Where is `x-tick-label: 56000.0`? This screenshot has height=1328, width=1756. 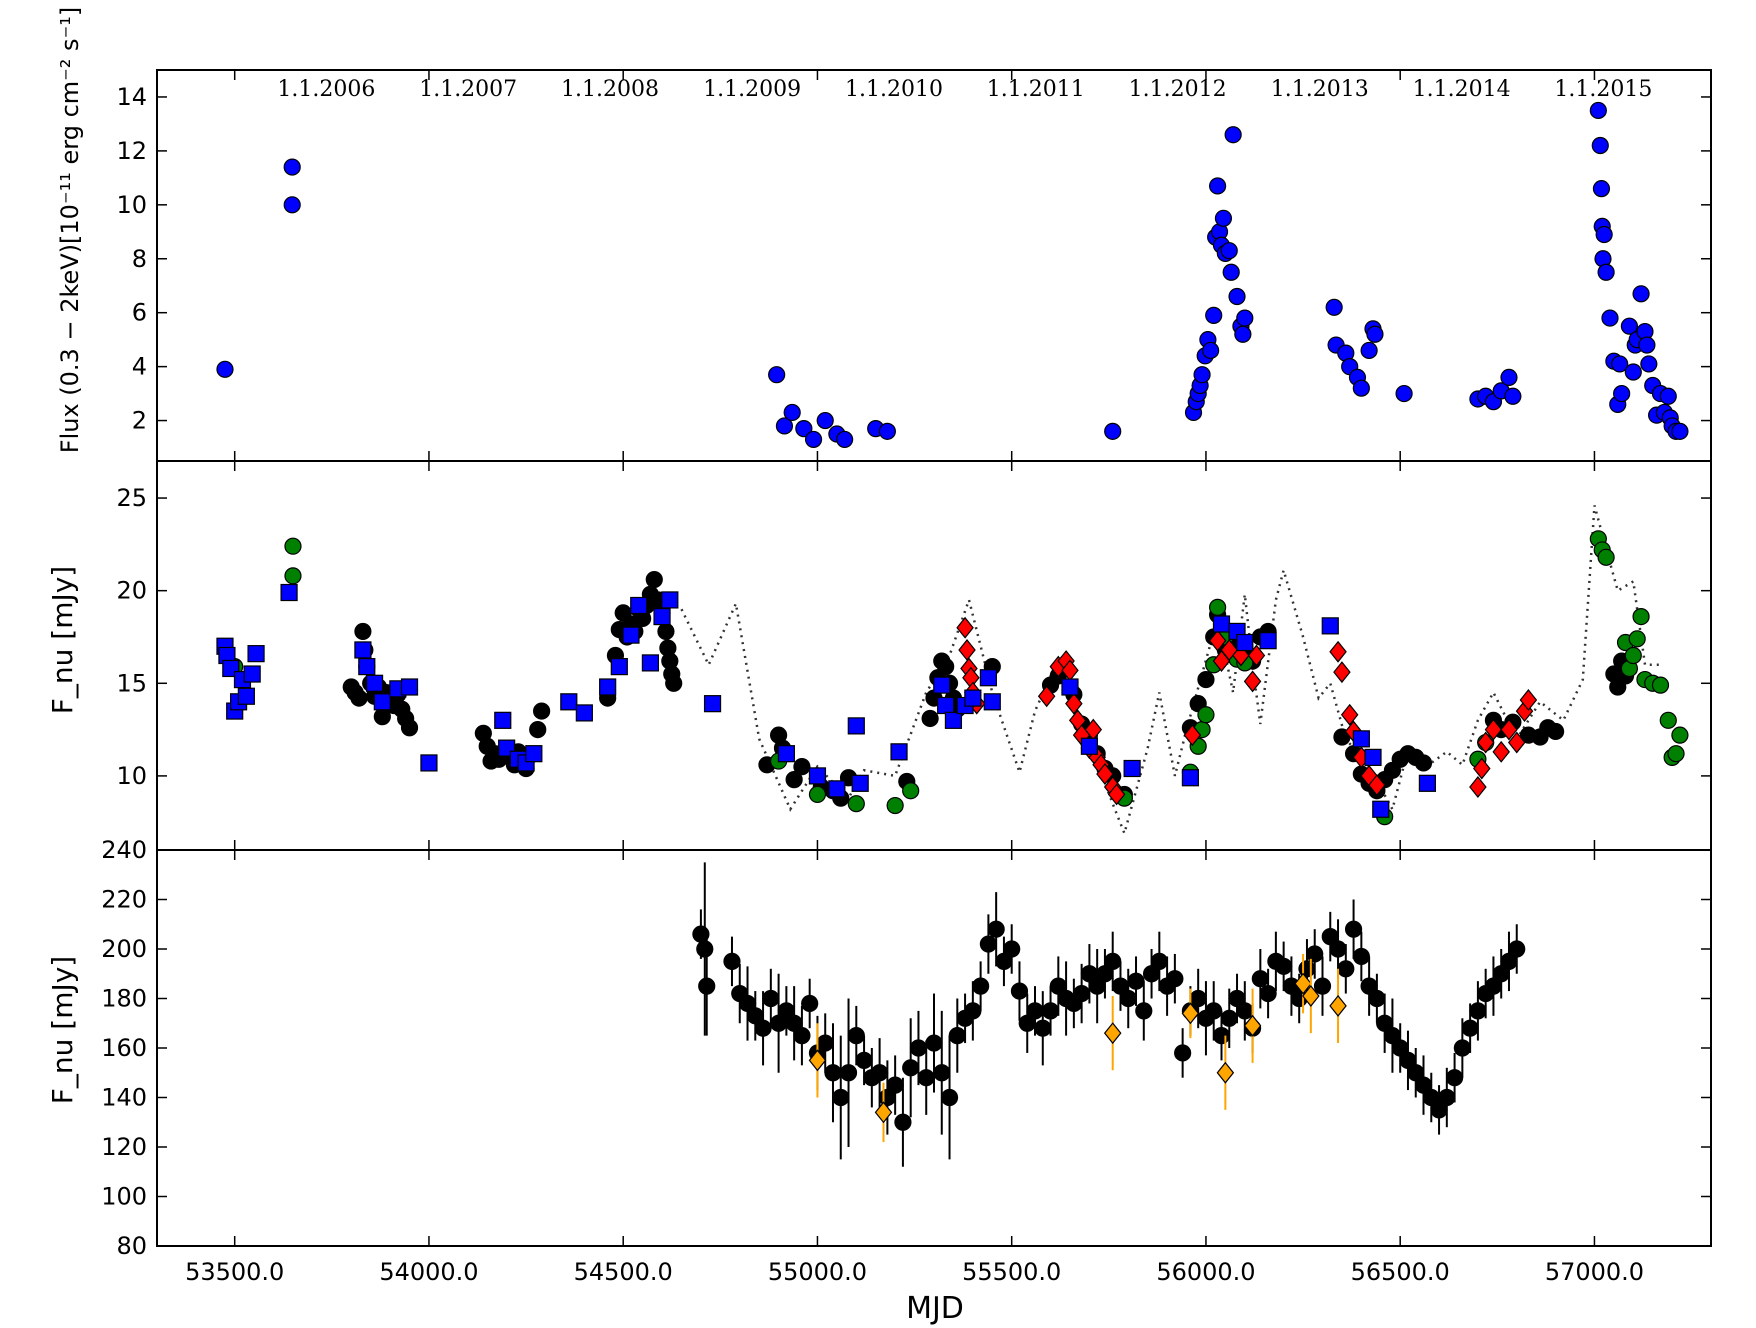
x-tick-label: 56000.0 is located at coordinates (1205, 1272).